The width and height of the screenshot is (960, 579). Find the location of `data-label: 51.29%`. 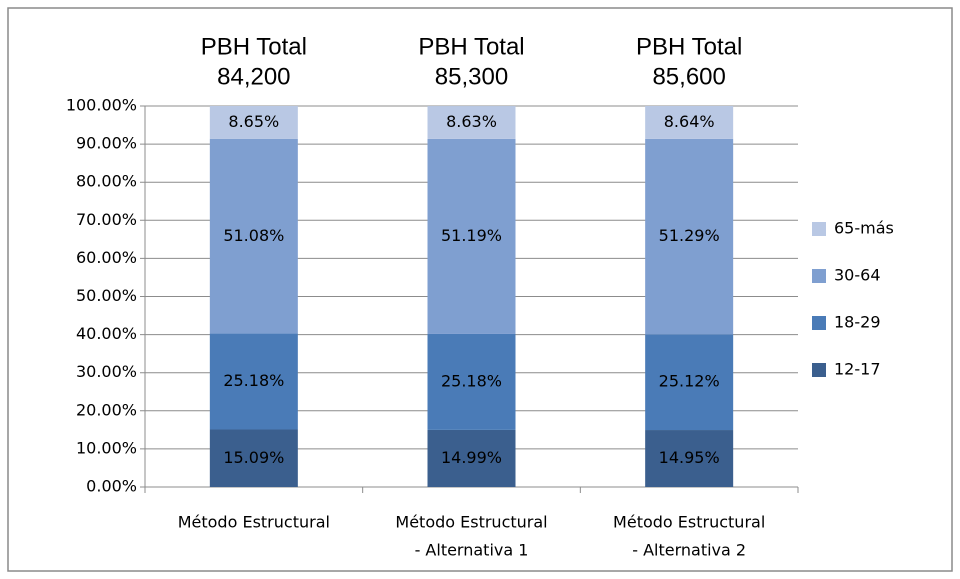

data-label: 51.29% is located at coordinates (689, 235).